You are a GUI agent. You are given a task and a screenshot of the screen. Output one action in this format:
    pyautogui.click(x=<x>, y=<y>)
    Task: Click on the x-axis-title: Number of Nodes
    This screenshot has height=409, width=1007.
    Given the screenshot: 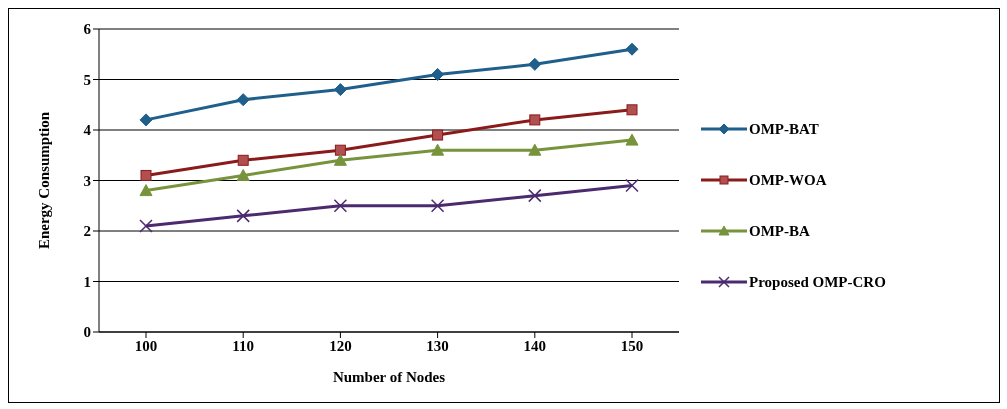 What is the action you would take?
    pyautogui.click(x=389, y=377)
    